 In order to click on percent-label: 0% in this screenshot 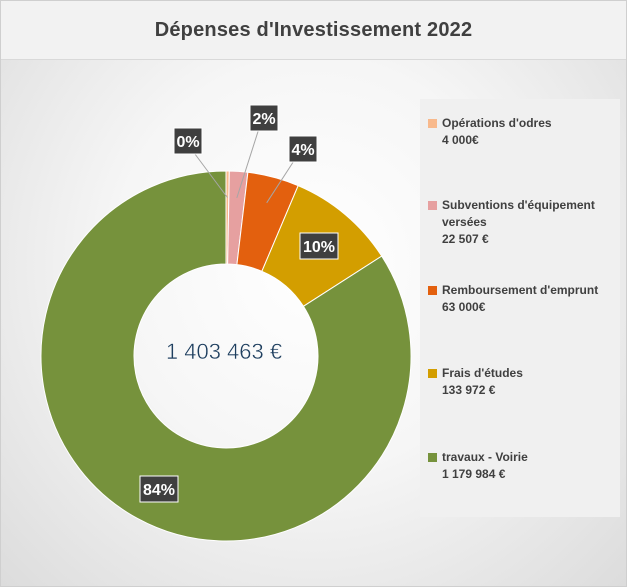, I will do `click(187, 142)`.